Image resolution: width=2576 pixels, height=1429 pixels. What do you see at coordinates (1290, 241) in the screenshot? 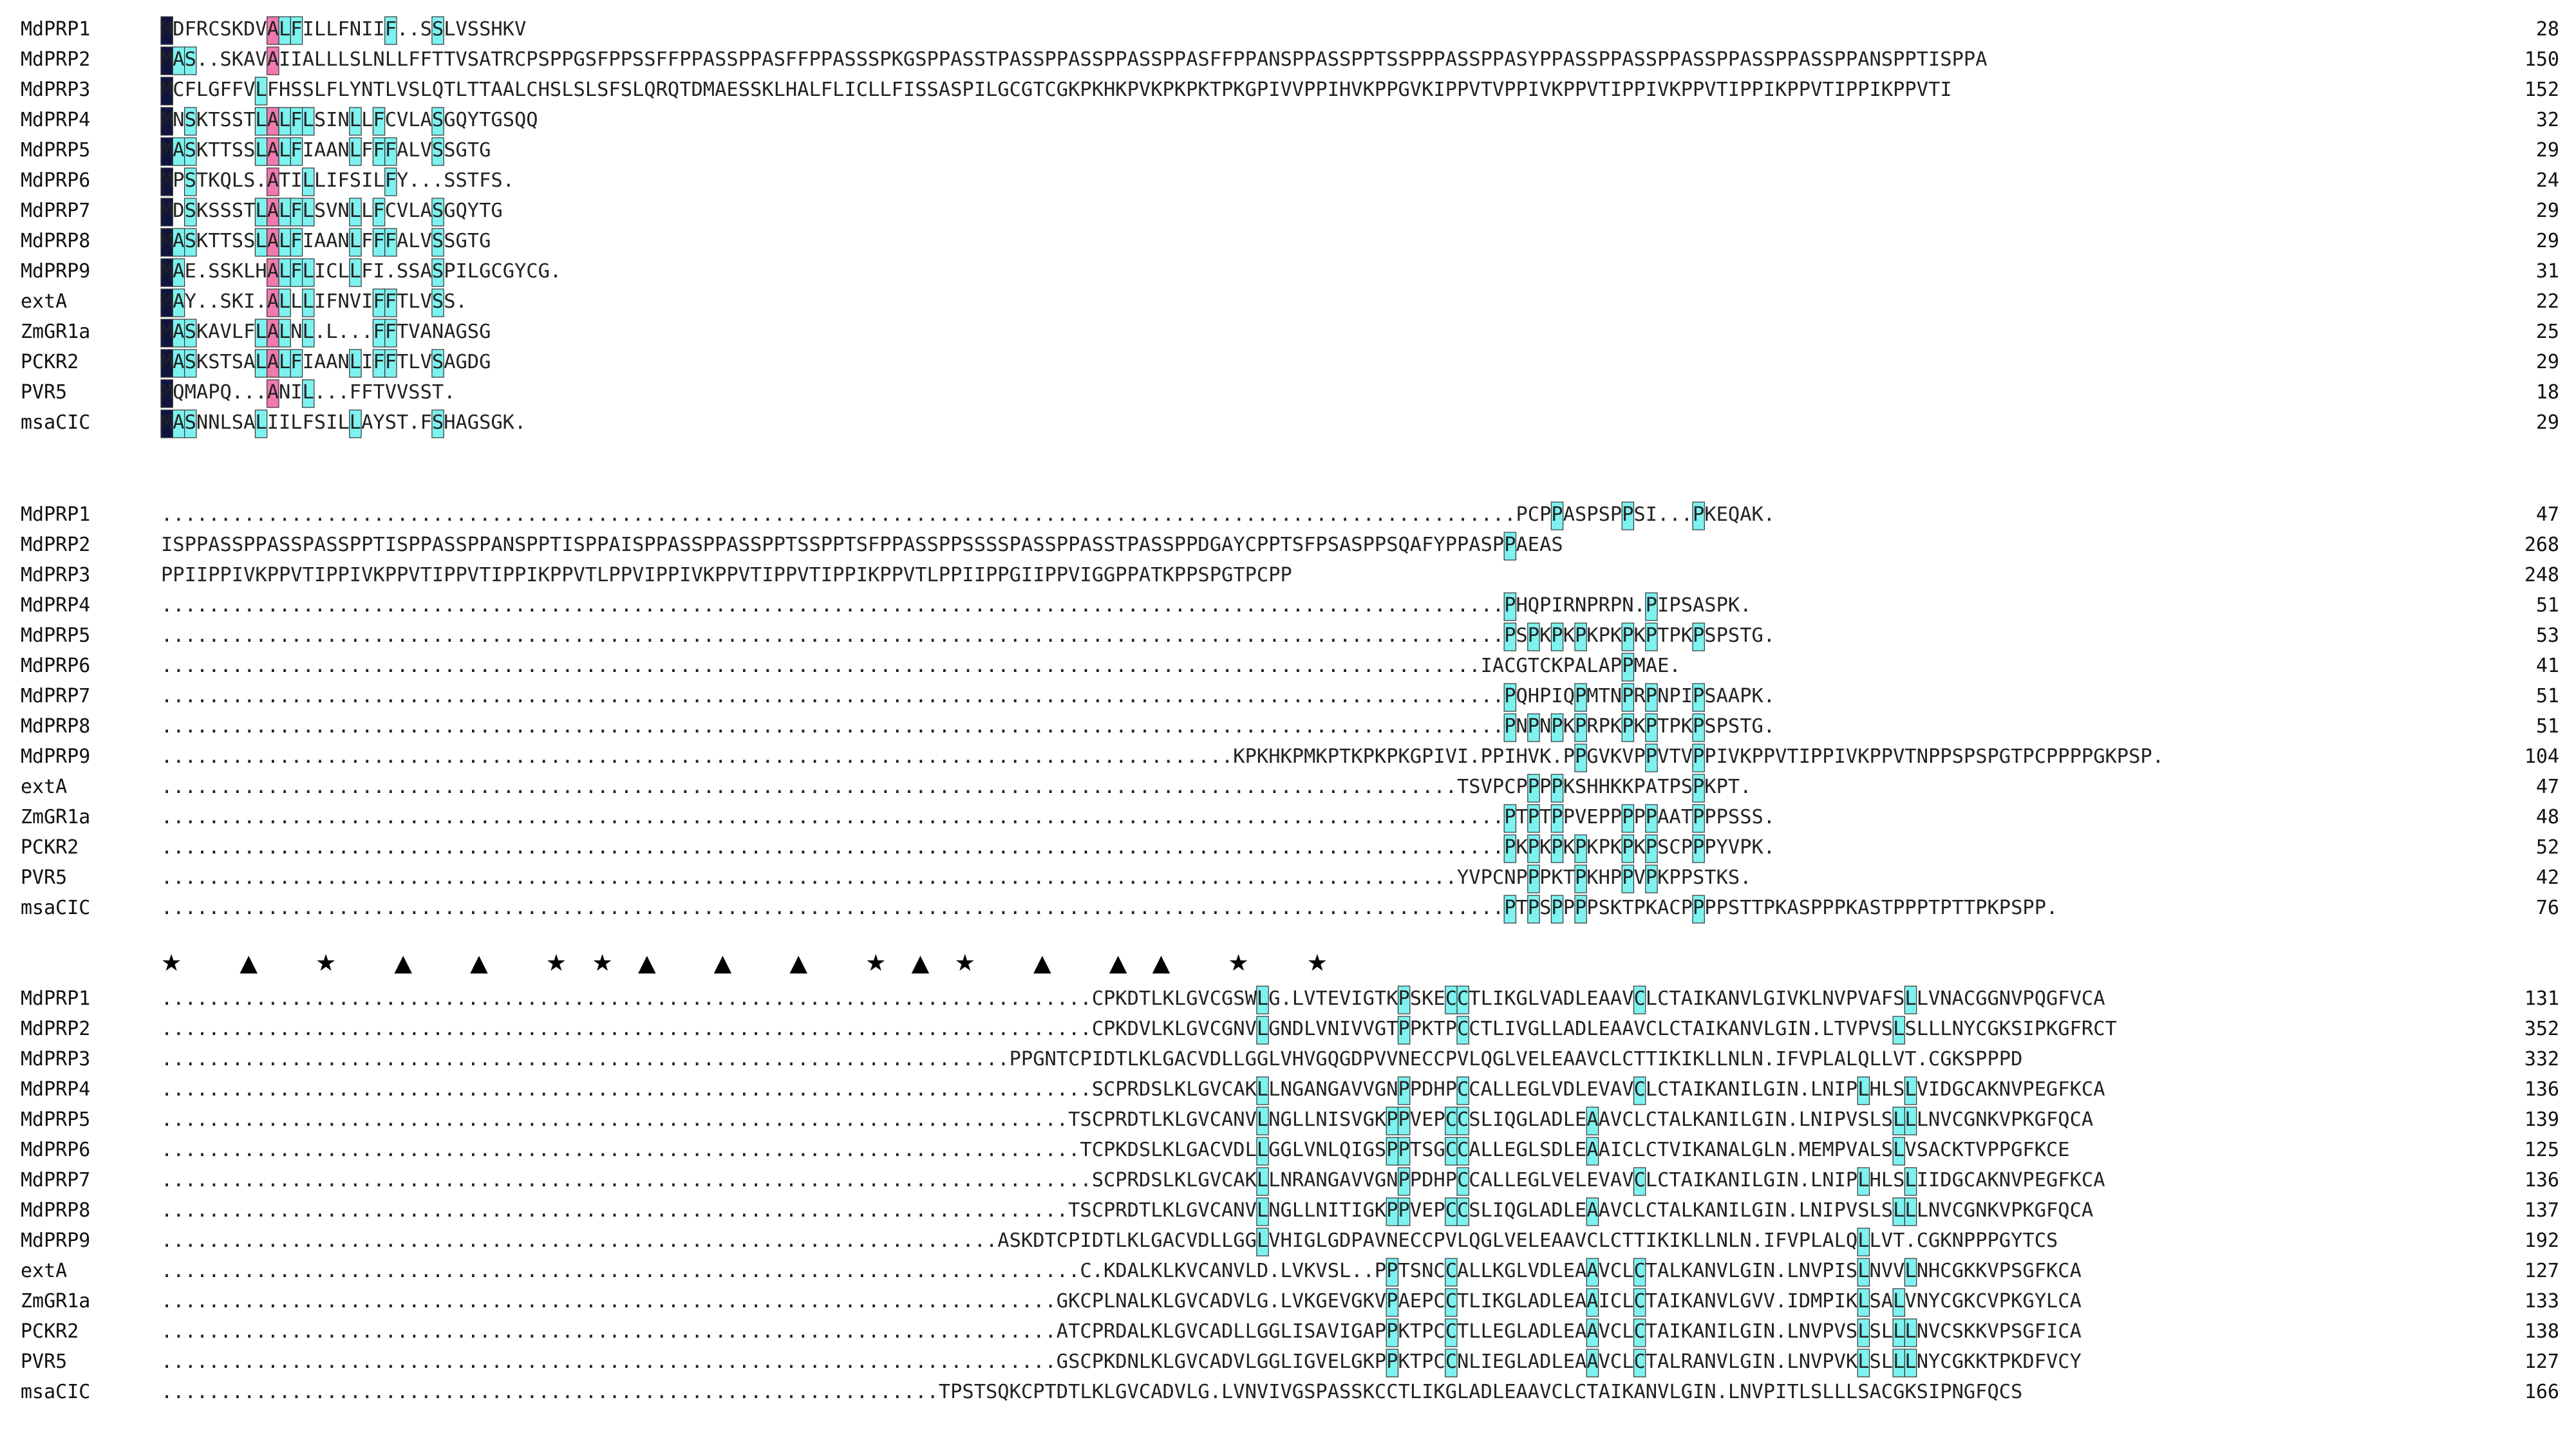
I see `alignment-row-MdPRP8: MdPRP8 MASKTTSSLALFIAANLFFFALVSSGTG 29` at bounding box center [1290, 241].